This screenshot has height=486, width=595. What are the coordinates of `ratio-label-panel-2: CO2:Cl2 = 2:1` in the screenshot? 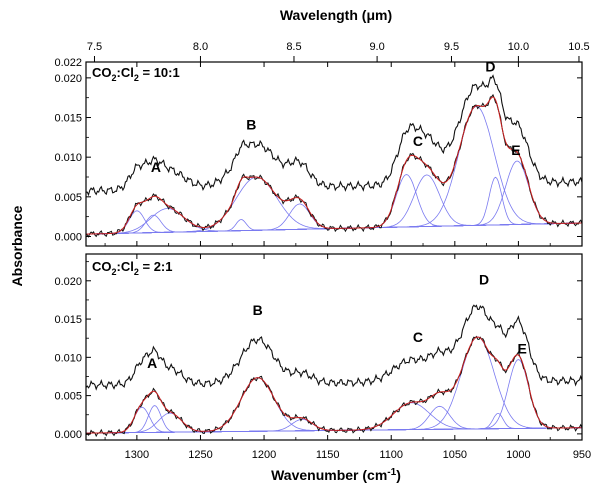 It's located at (132, 268).